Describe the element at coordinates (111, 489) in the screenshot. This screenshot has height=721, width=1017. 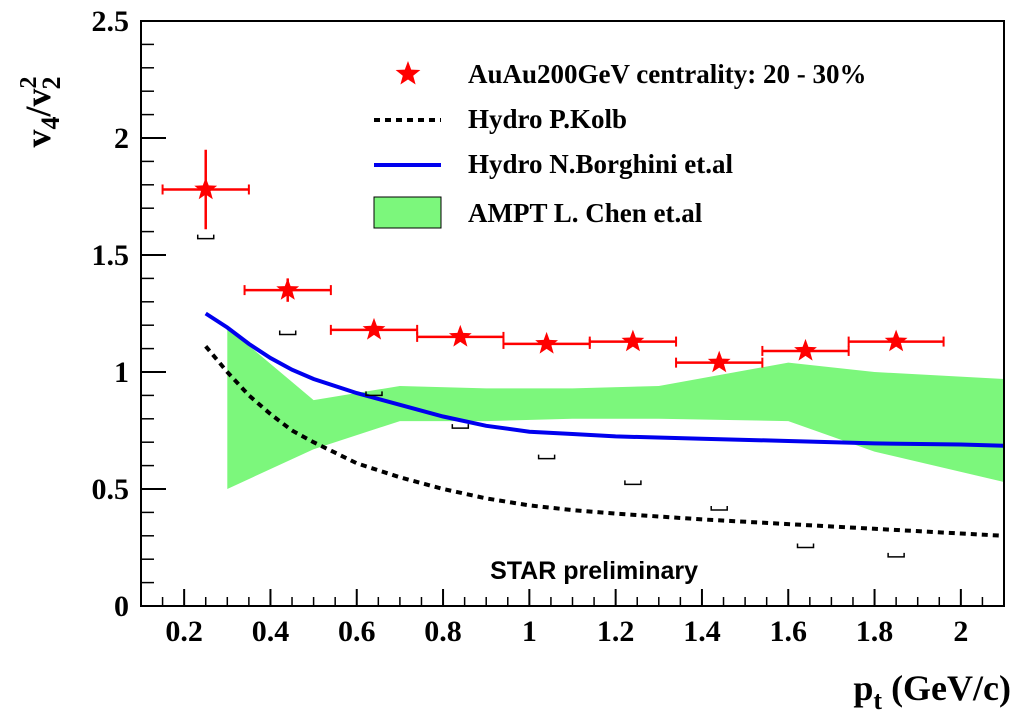
I see `y-tick-label: 0.5` at that location.